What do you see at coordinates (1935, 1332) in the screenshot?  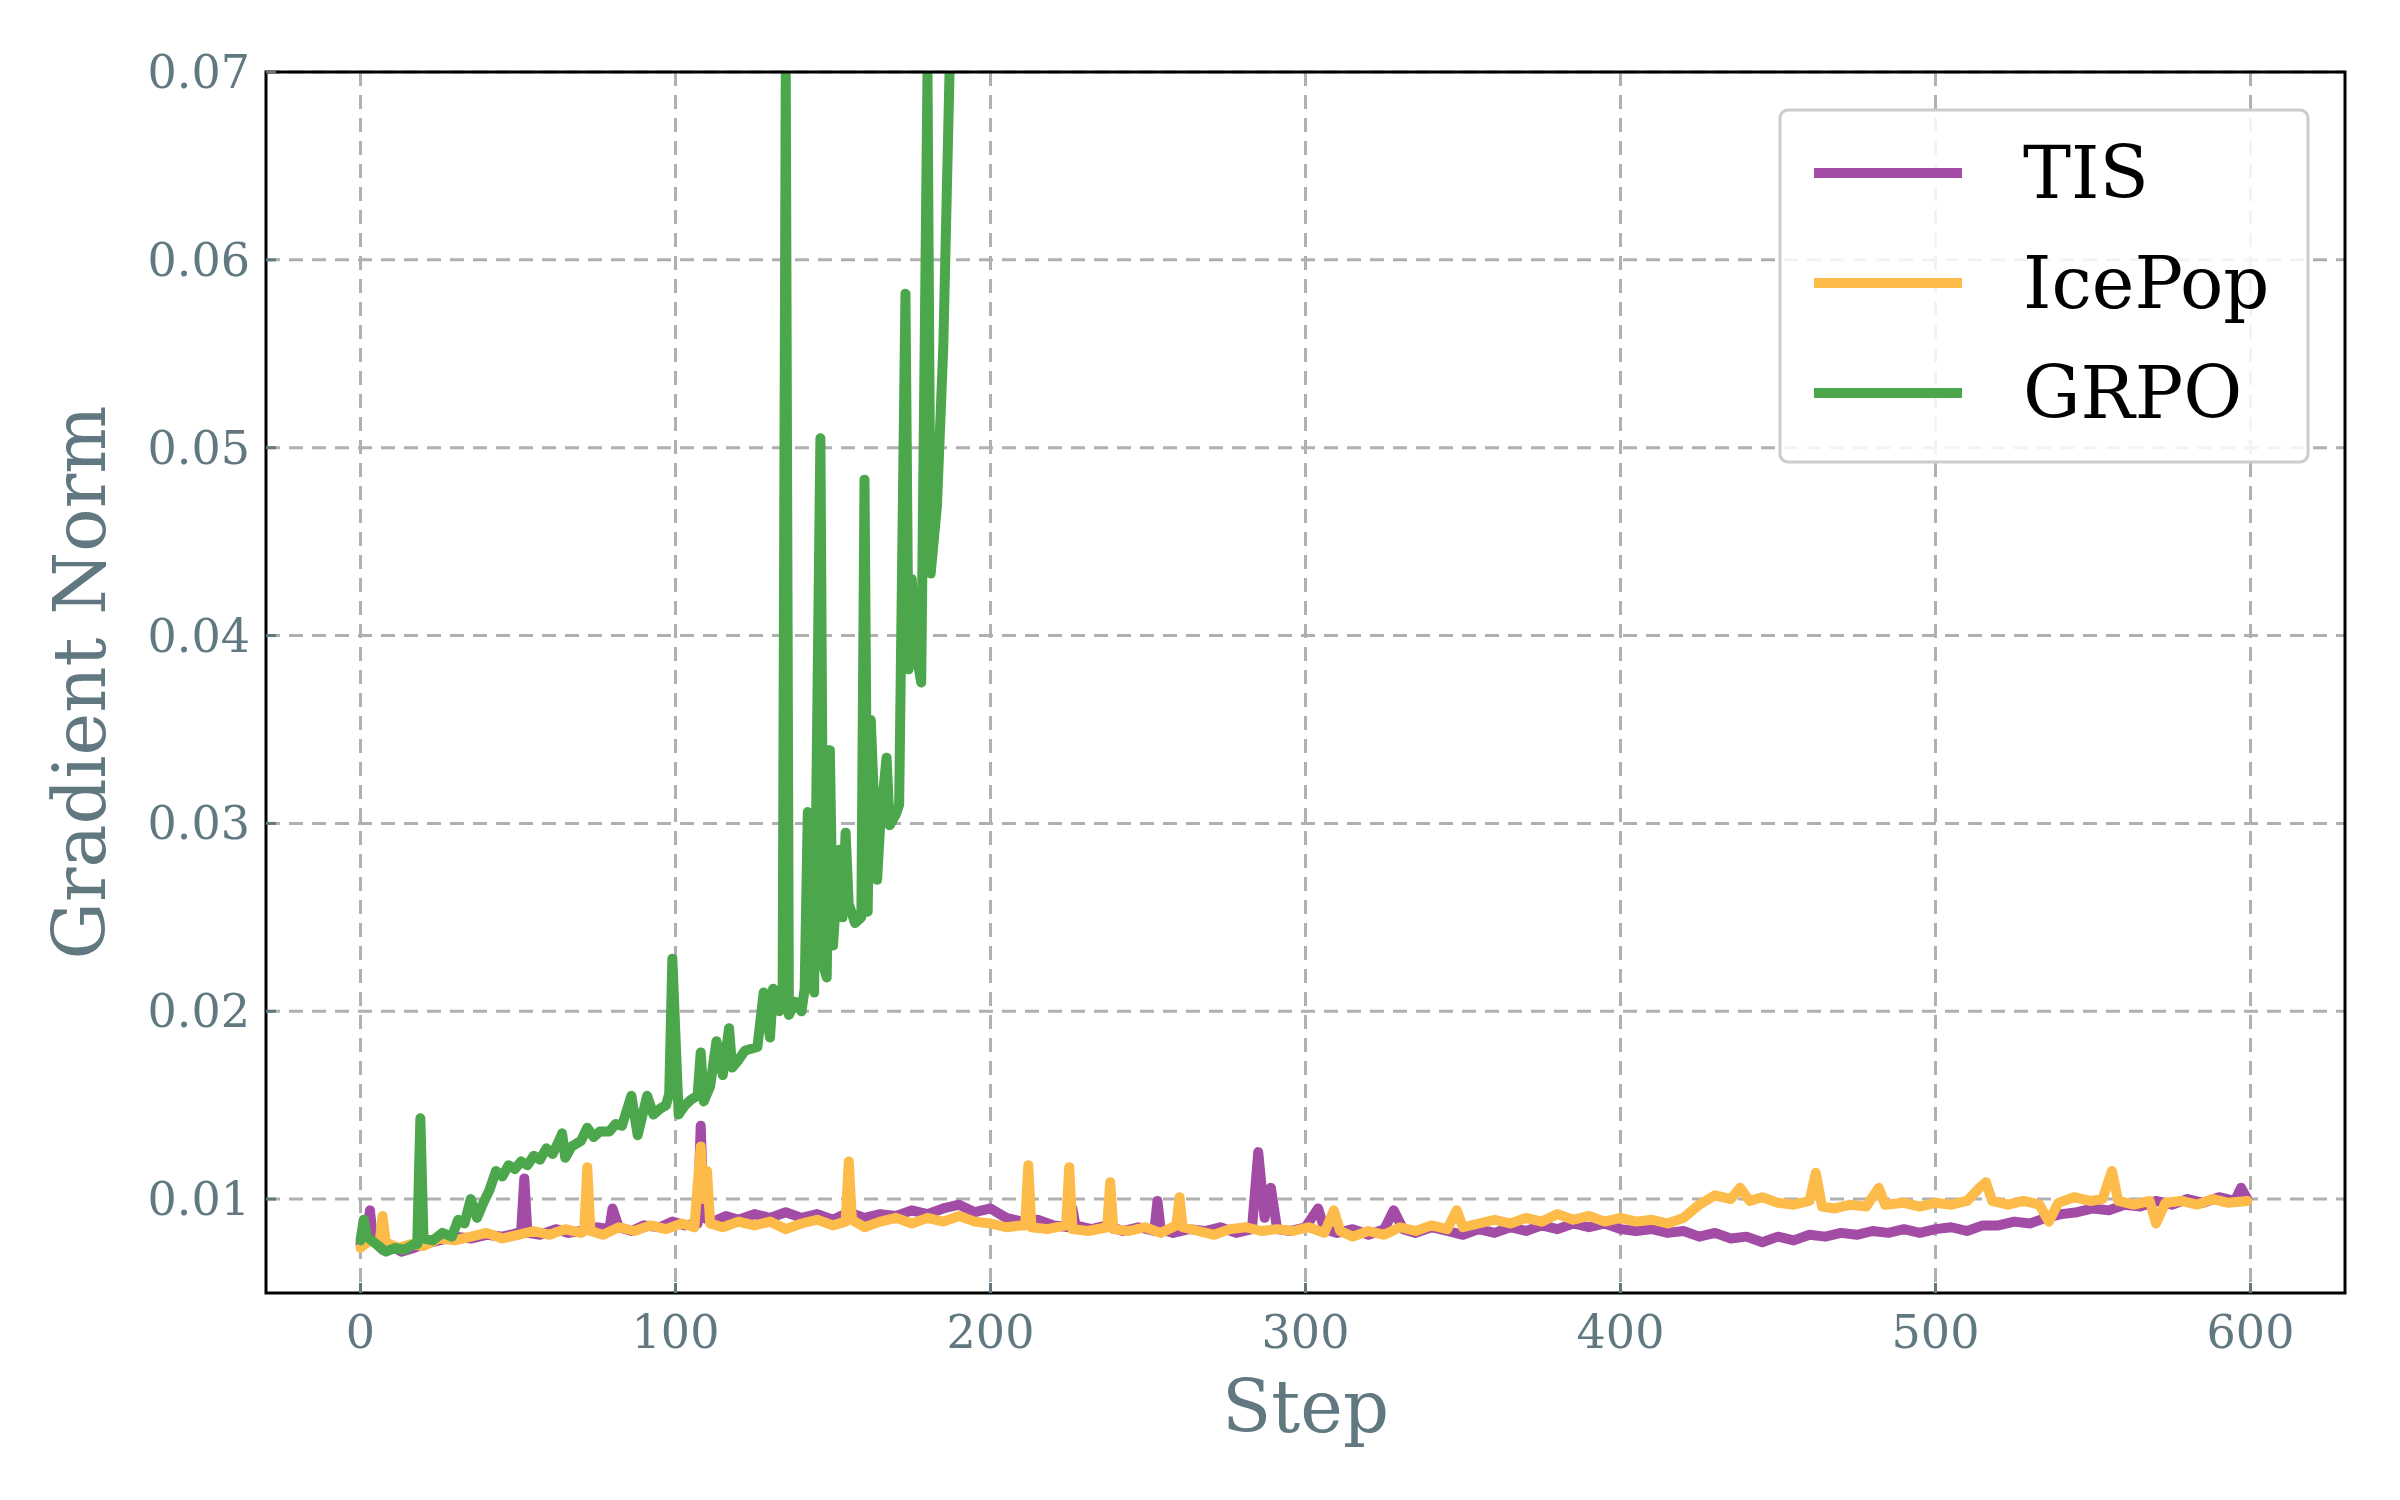 I see `x-tick-label: 500` at bounding box center [1935, 1332].